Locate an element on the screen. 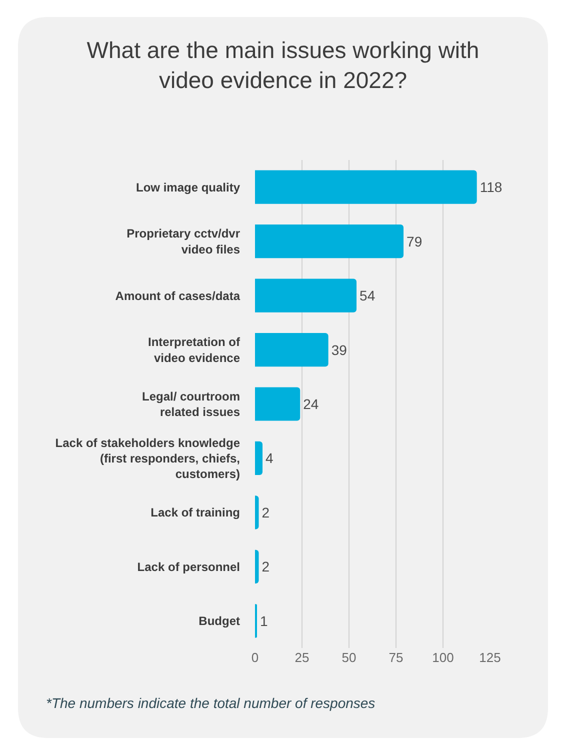 This screenshot has height=755, width=566. x-tick-label: 50 is located at coordinates (349, 657).